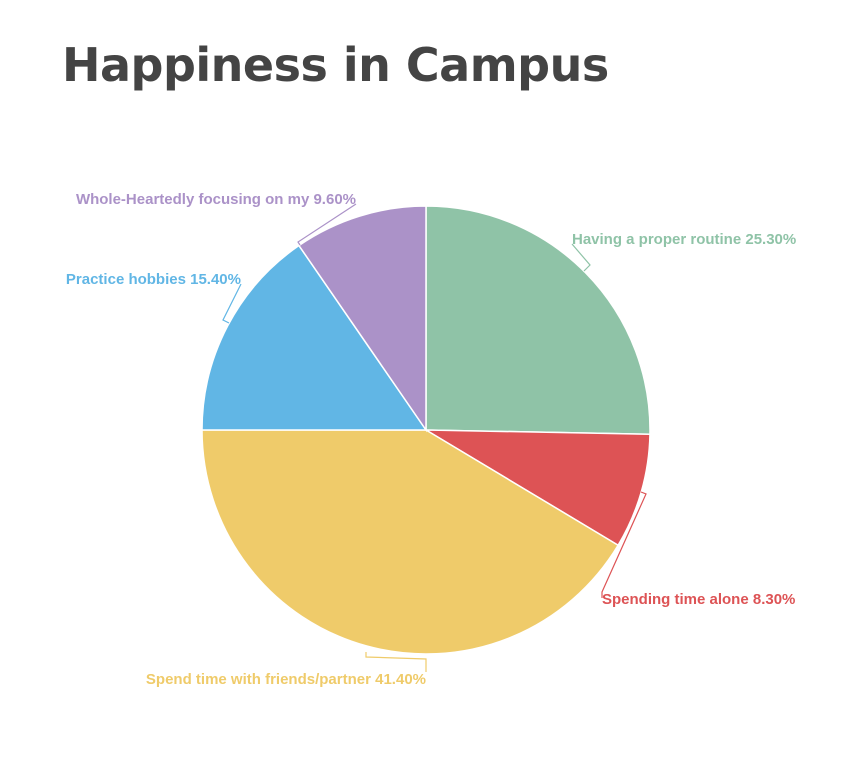  Describe the element at coordinates (362, 319) in the screenshot. I see `pie-slice-whole-heartedly-focusing-on-my` at that location.